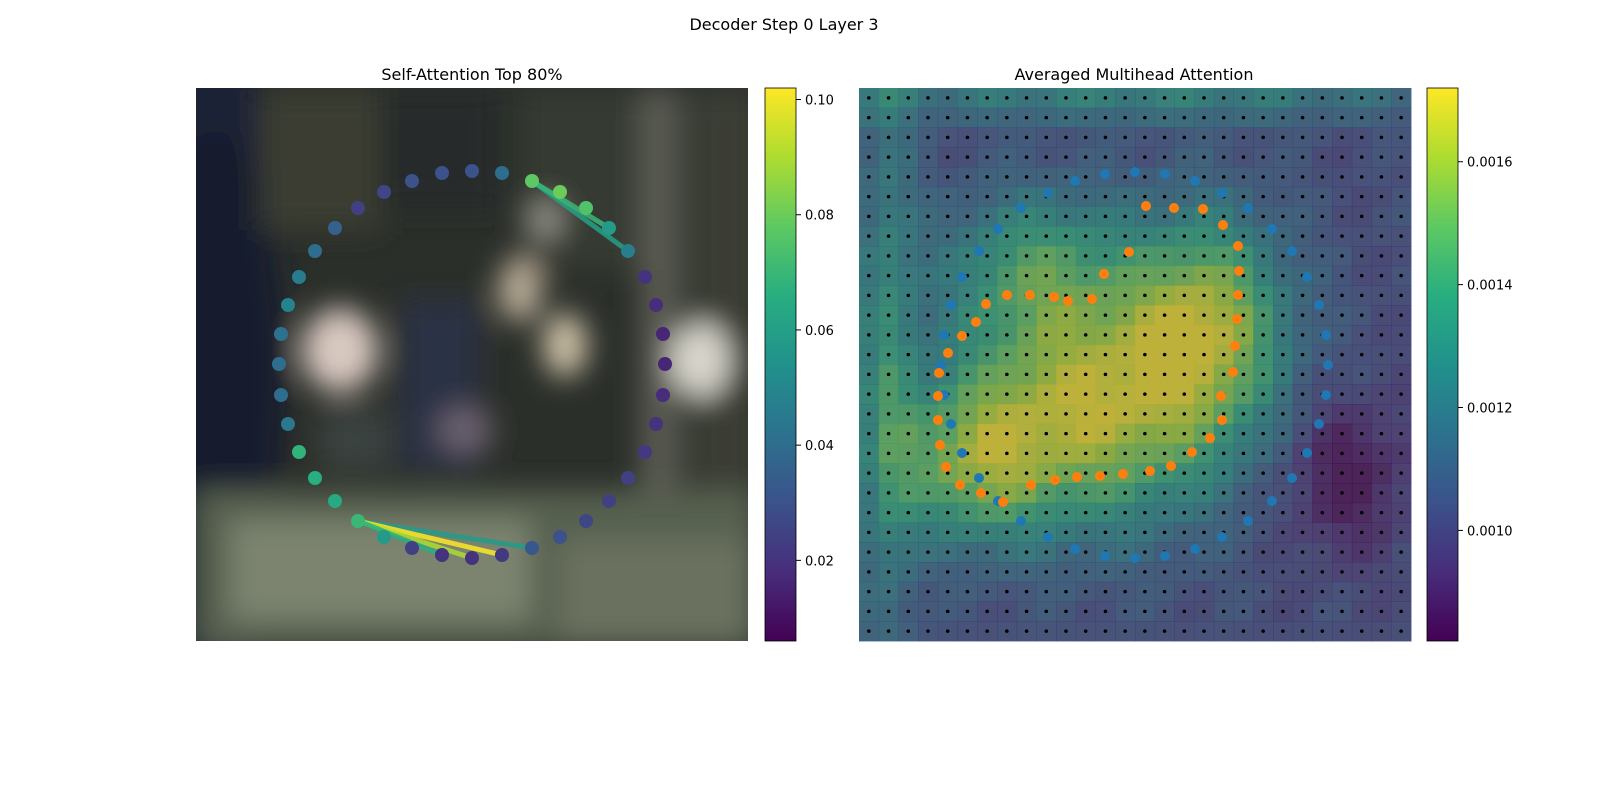 The height and width of the screenshot is (800, 1600). What do you see at coordinates (783, 24) in the screenshot?
I see `figure-title: Decoder Step 0 Layer 3` at bounding box center [783, 24].